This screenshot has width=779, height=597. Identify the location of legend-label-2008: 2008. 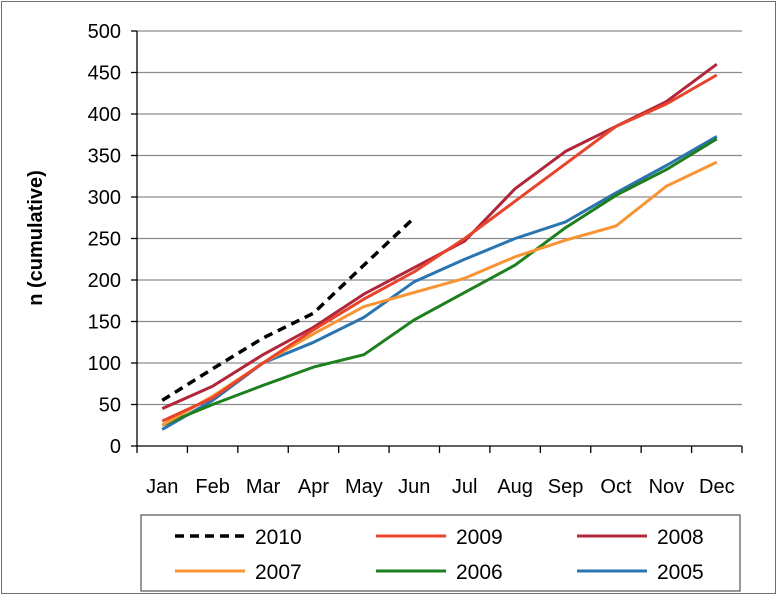
(680, 537).